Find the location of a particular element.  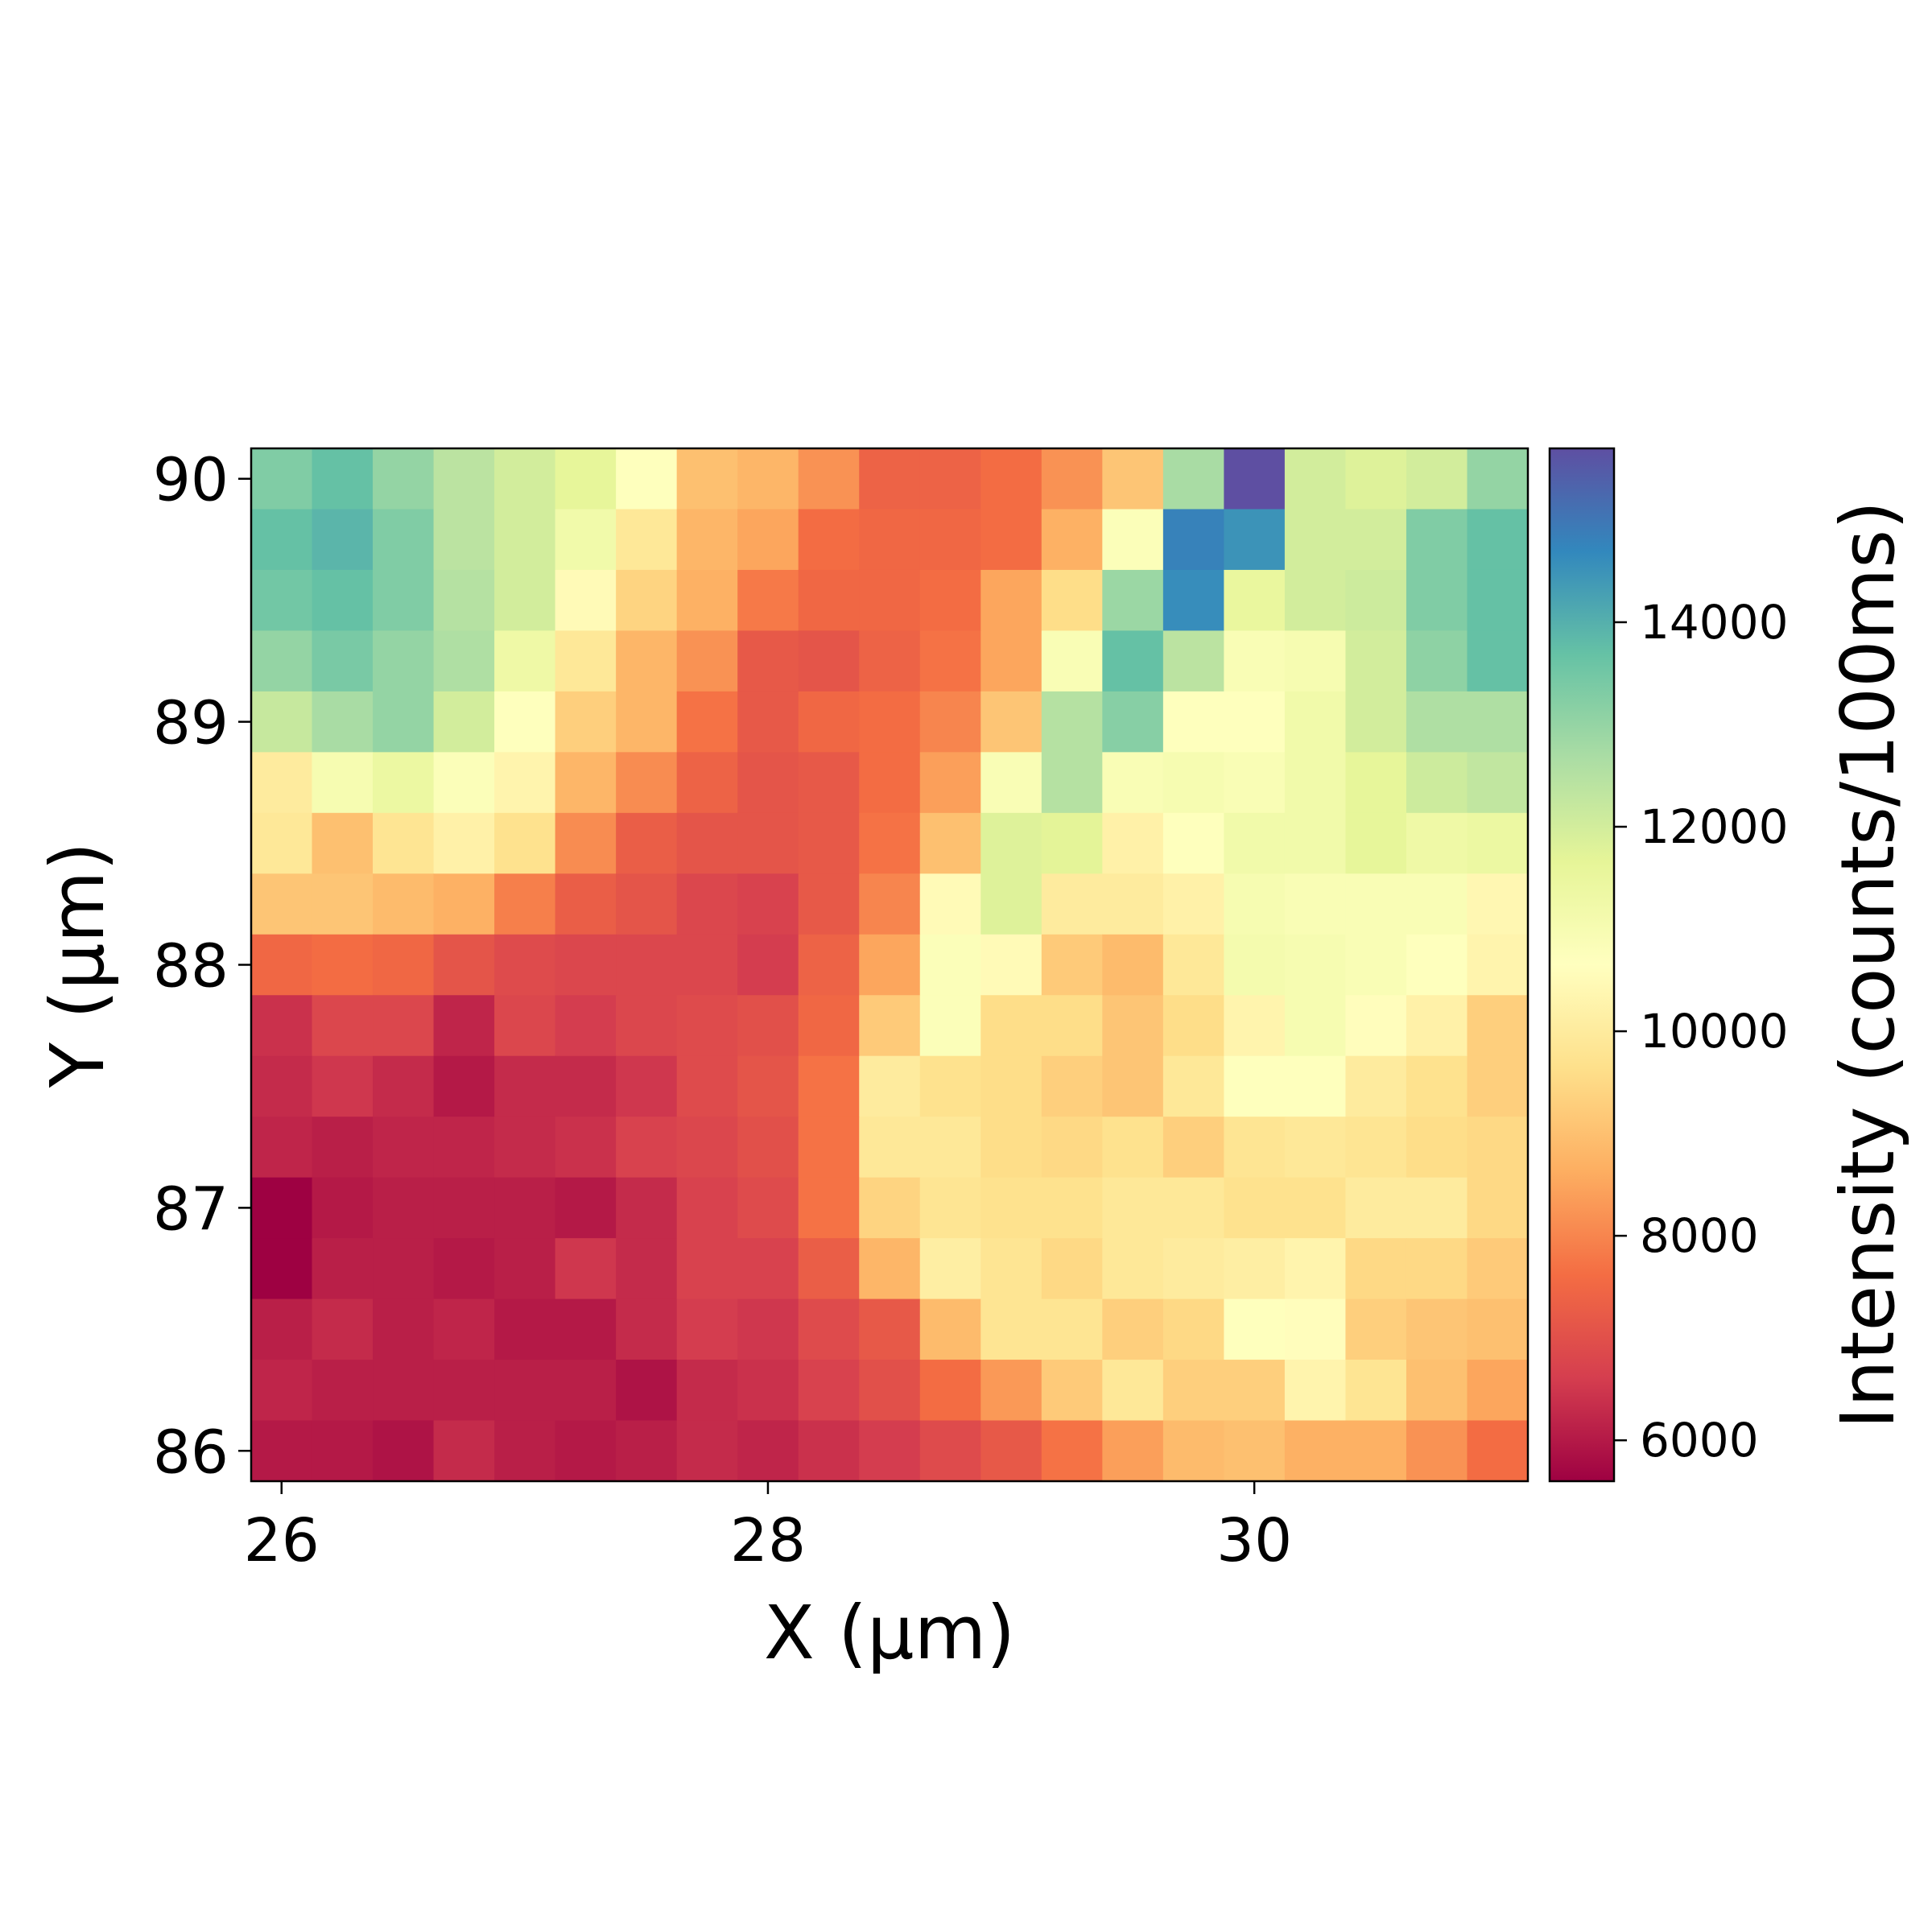

y-tick-label: 86 is located at coordinates (191, 1452).